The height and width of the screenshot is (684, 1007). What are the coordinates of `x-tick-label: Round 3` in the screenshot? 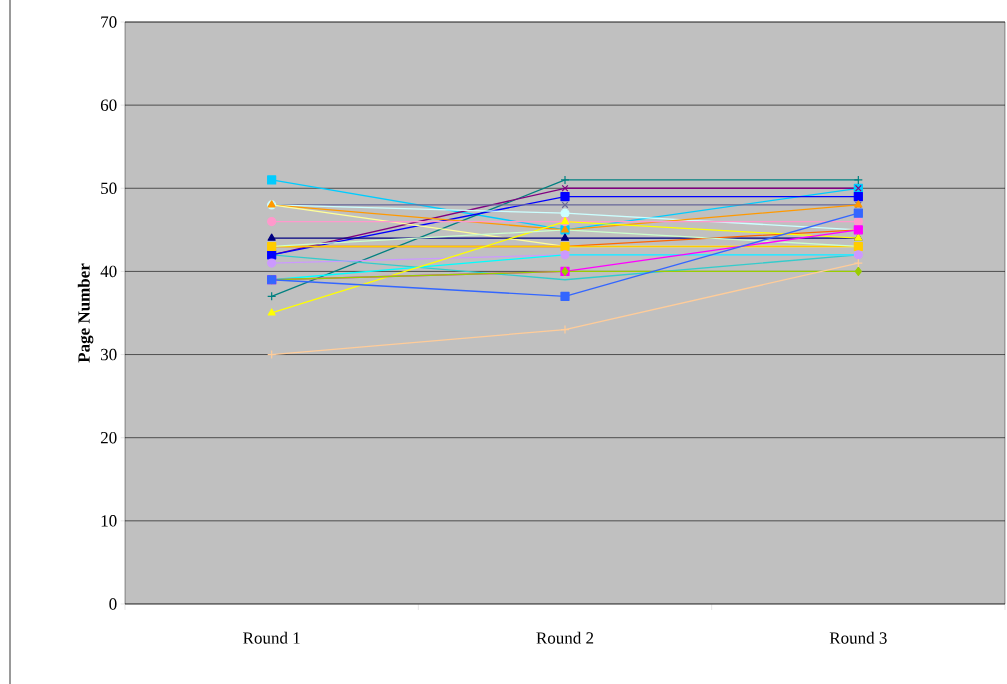 It's located at (858, 637).